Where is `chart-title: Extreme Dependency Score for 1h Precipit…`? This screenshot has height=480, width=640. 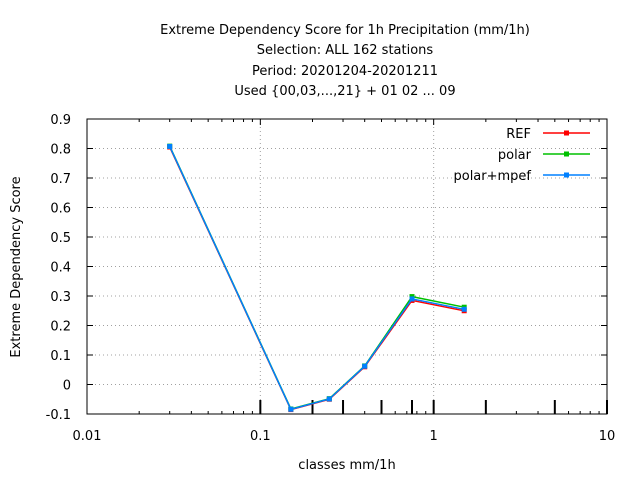 chart-title: Extreme Dependency Score for 1h Precipit… is located at coordinates (345, 61).